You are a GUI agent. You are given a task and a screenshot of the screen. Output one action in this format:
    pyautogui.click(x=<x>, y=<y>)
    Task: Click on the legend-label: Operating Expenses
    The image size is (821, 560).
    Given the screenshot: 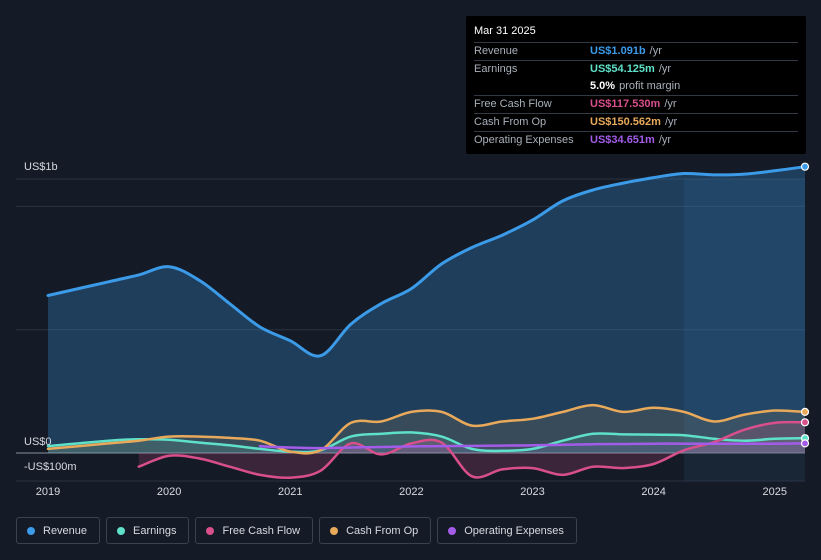 What is the action you would take?
    pyautogui.click(x=514, y=530)
    